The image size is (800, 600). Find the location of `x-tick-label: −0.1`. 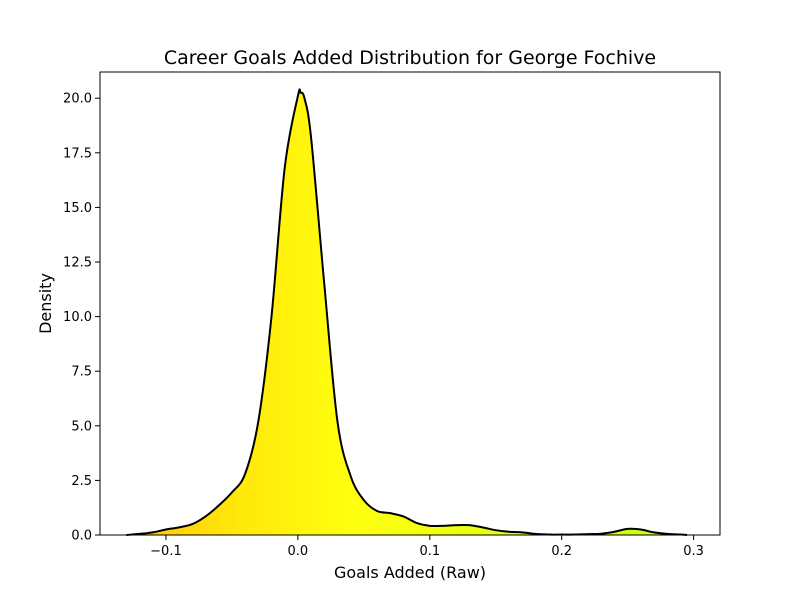

x-tick-label: −0.1 is located at coordinates (166, 551).